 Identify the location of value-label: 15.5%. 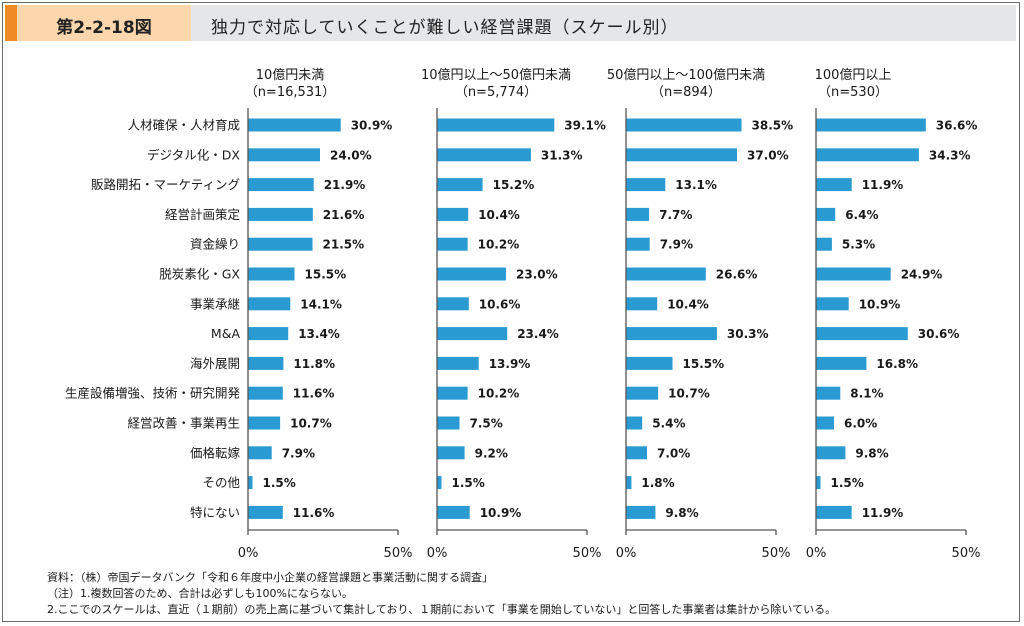
(704, 364).